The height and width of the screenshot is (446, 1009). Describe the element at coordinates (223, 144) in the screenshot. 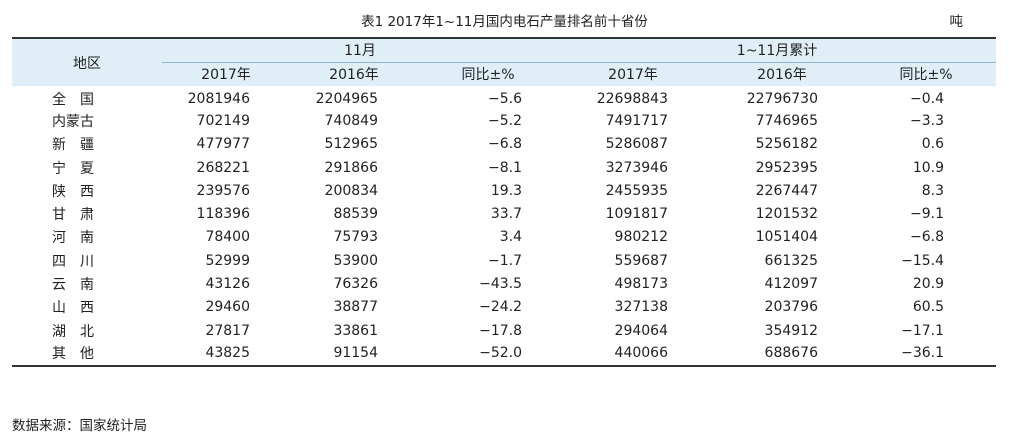

I see `value-cell: 477977` at that location.